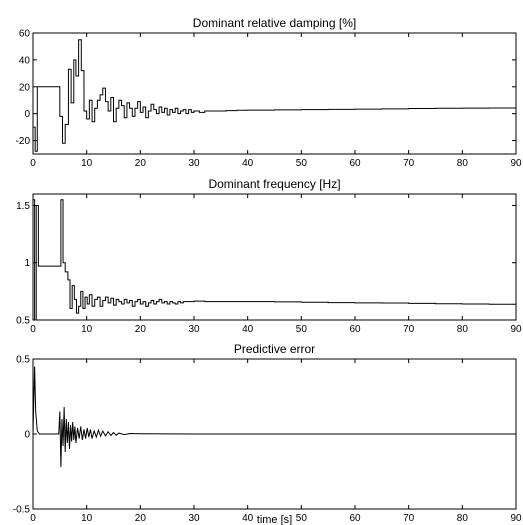 The width and height of the screenshot is (523, 525). I want to click on y-tick-label: -20, so click(23, 141).